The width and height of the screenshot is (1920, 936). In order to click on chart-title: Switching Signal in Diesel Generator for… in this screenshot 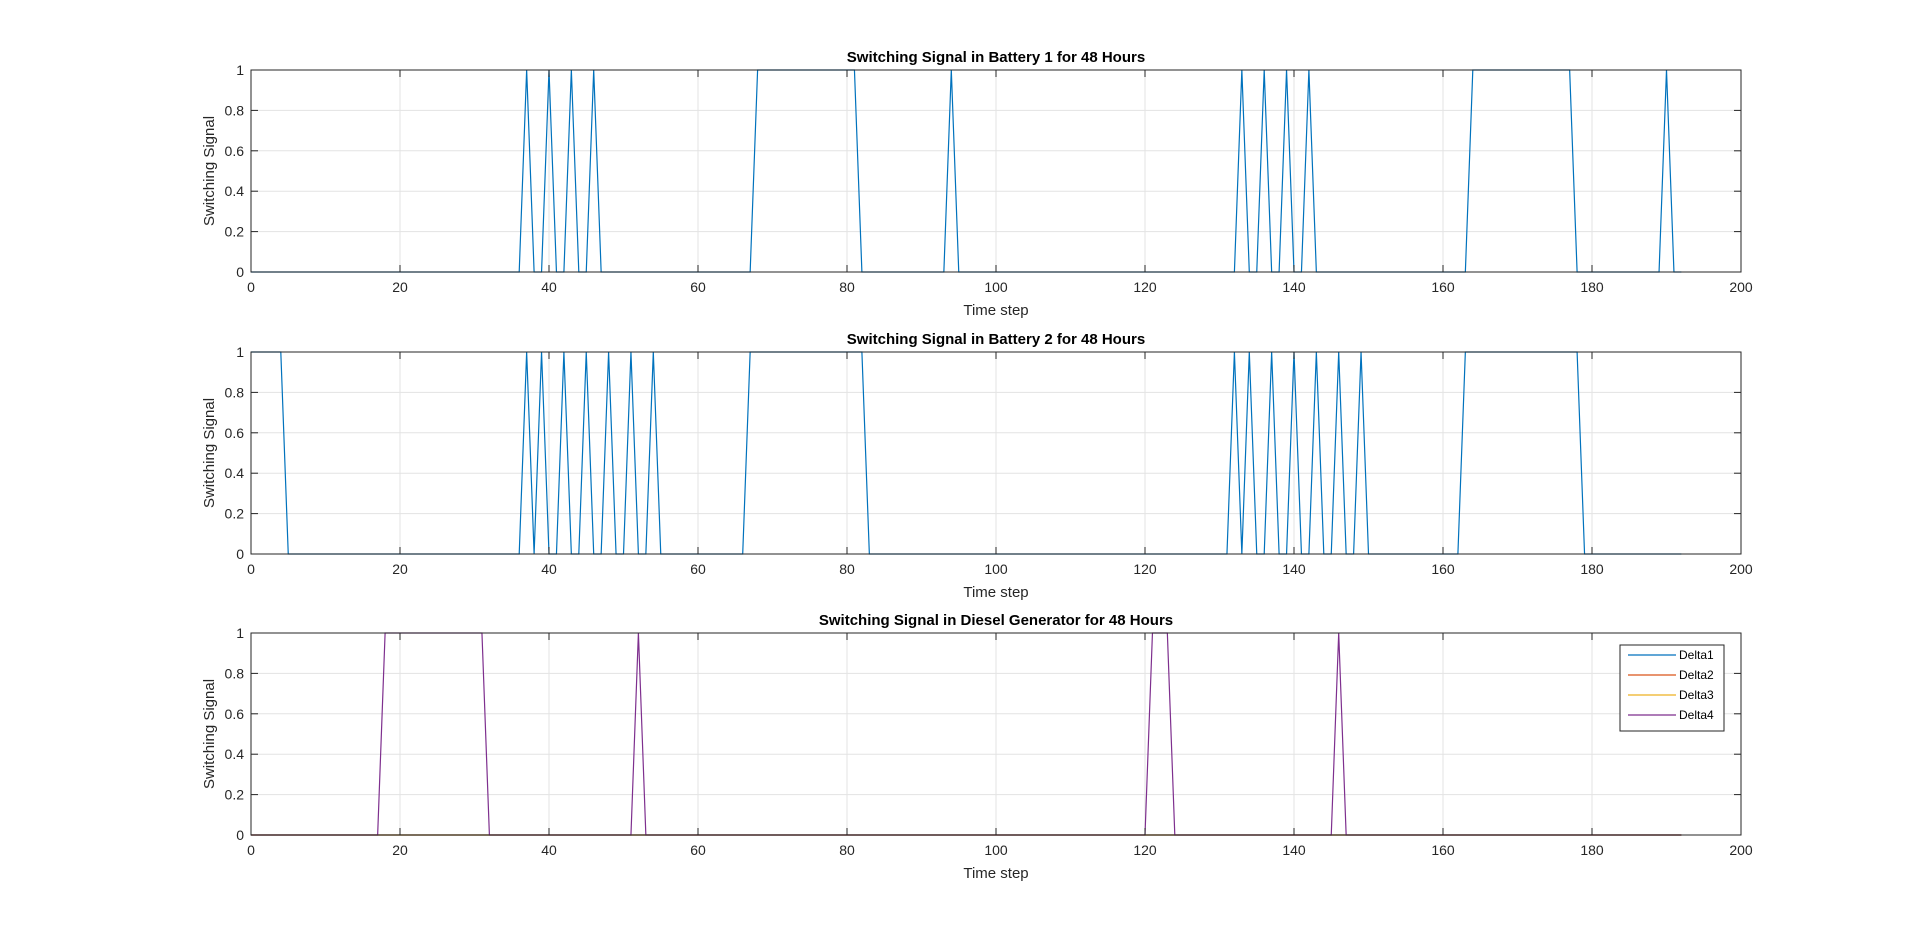, I will do `click(996, 620)`.